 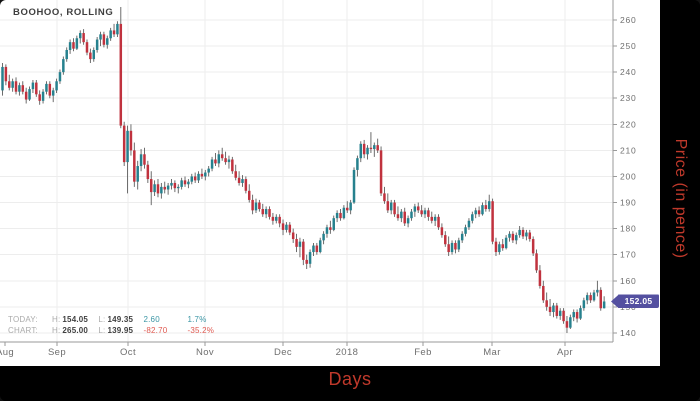 What do you see at coordinates (23, 330) in the screenshot?
I see `chart-label: CHART:` at bounding box center [23, 330].